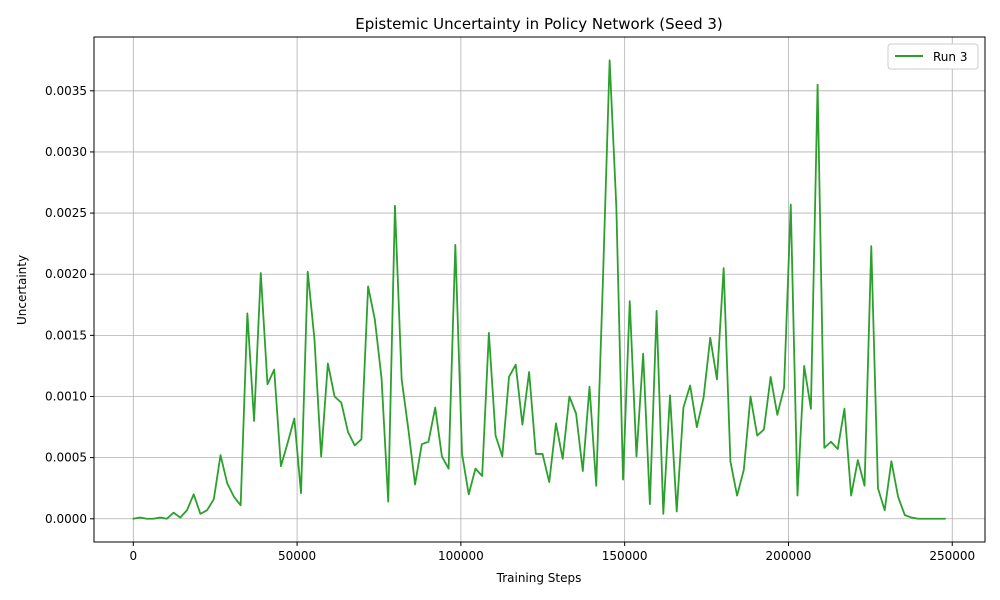 Image resolution: width=1000 pixels, height=600 pixels. I want to click on x-tick-label: 250000, so click(952, 556).